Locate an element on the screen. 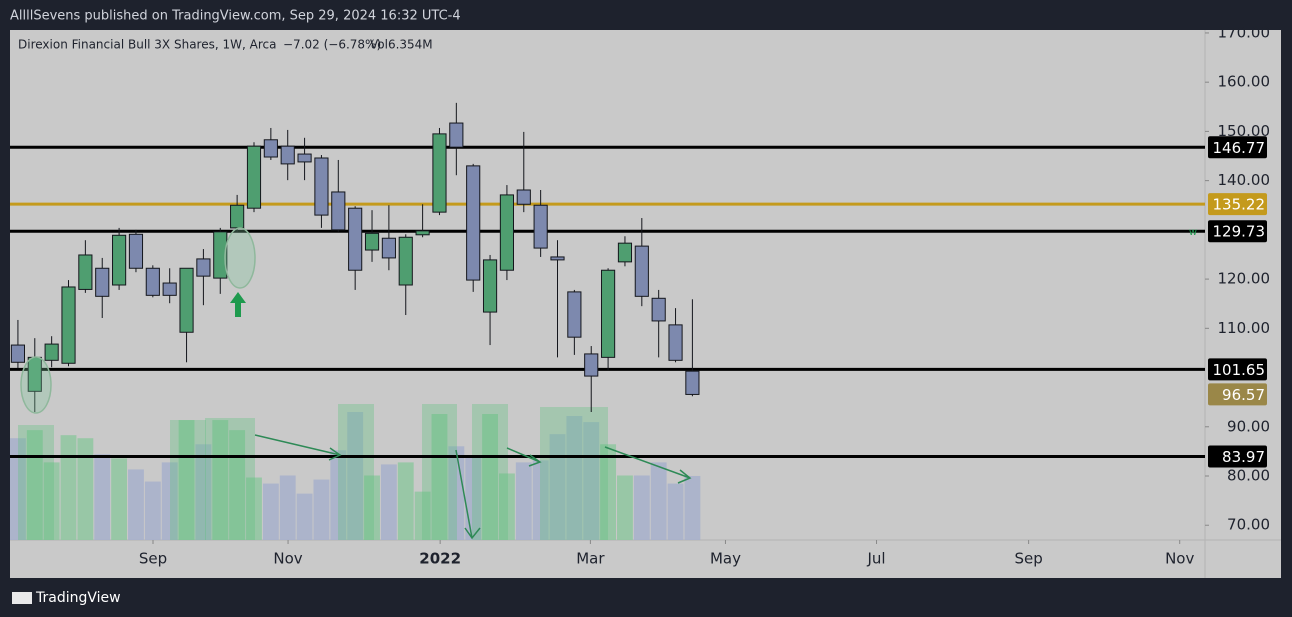  level-label: 83.97 is located at coordinates (1243, 457).